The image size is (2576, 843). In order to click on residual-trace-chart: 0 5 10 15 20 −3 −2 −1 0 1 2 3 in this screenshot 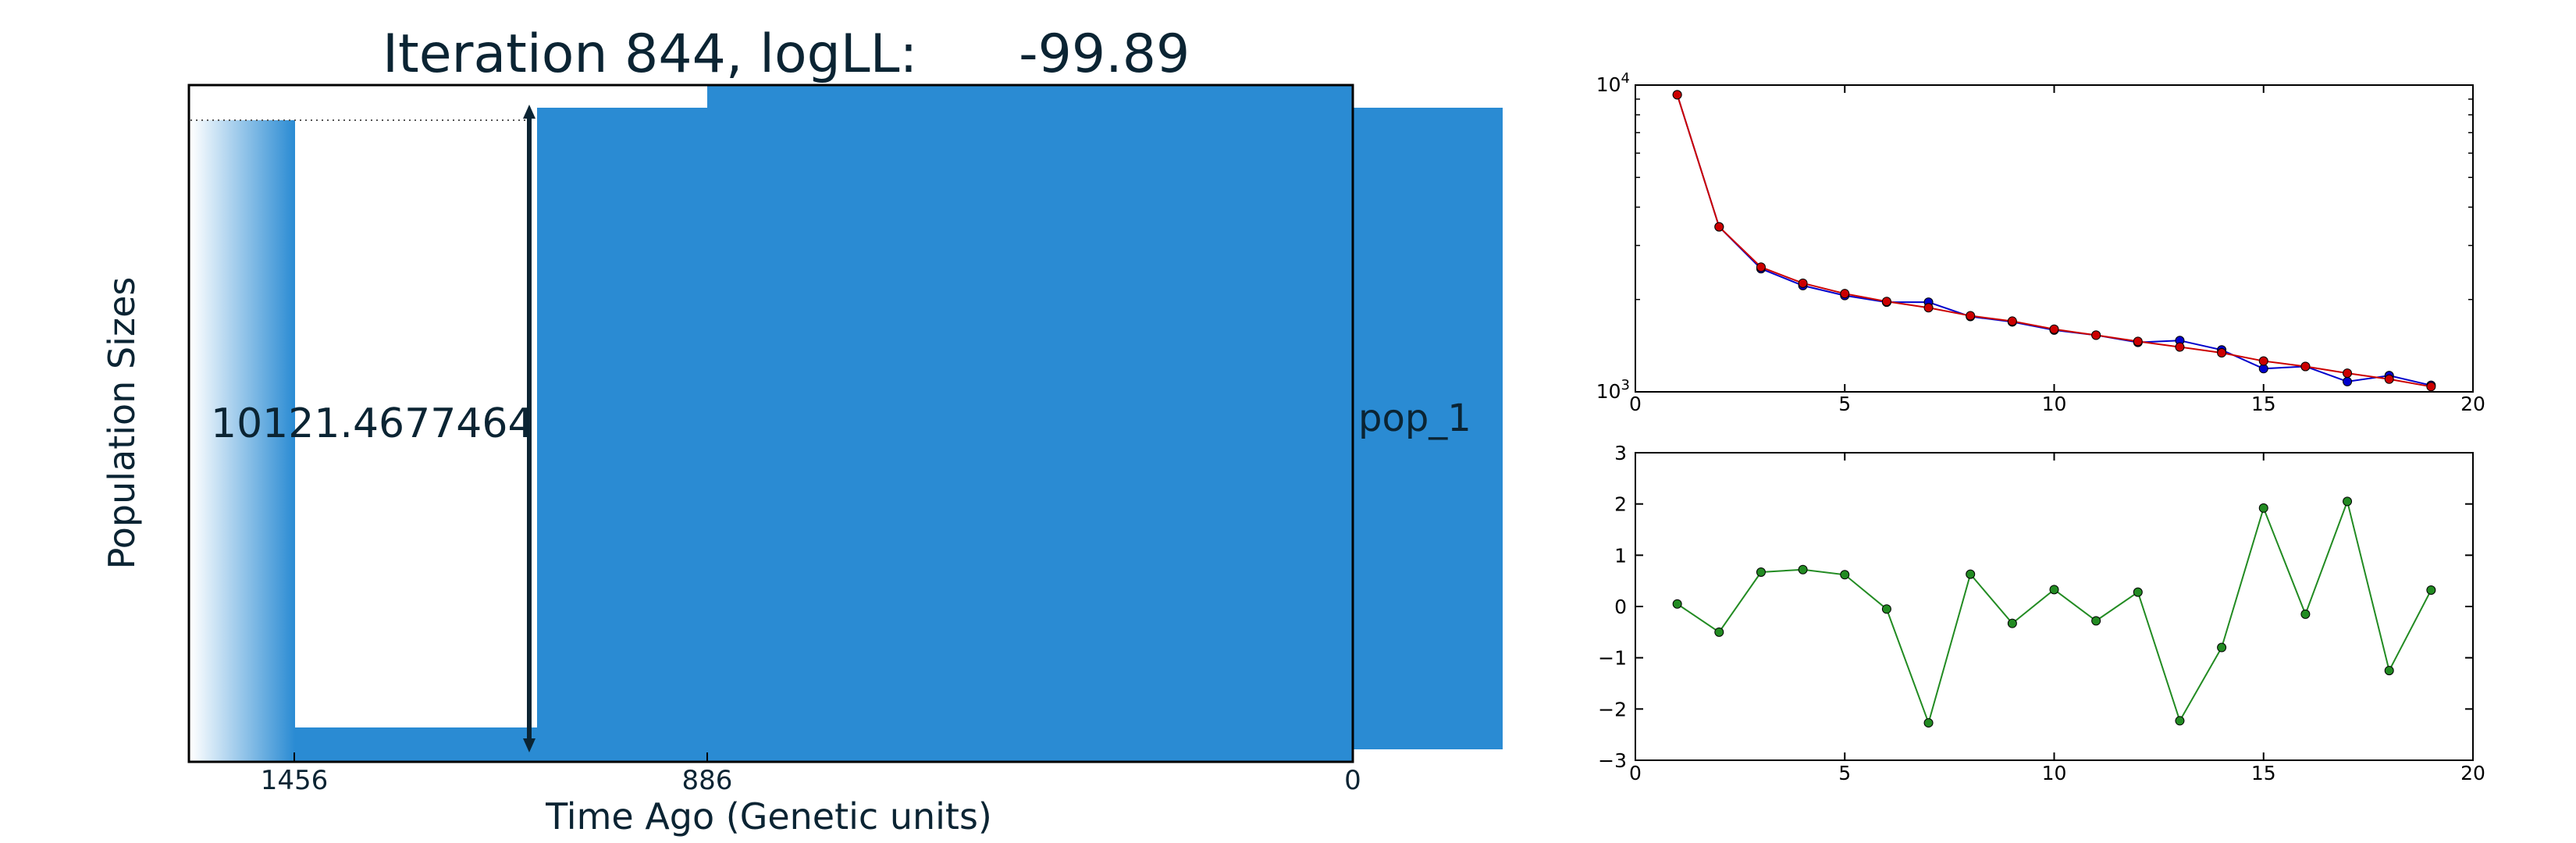, I will do `click(2041, 613)`.